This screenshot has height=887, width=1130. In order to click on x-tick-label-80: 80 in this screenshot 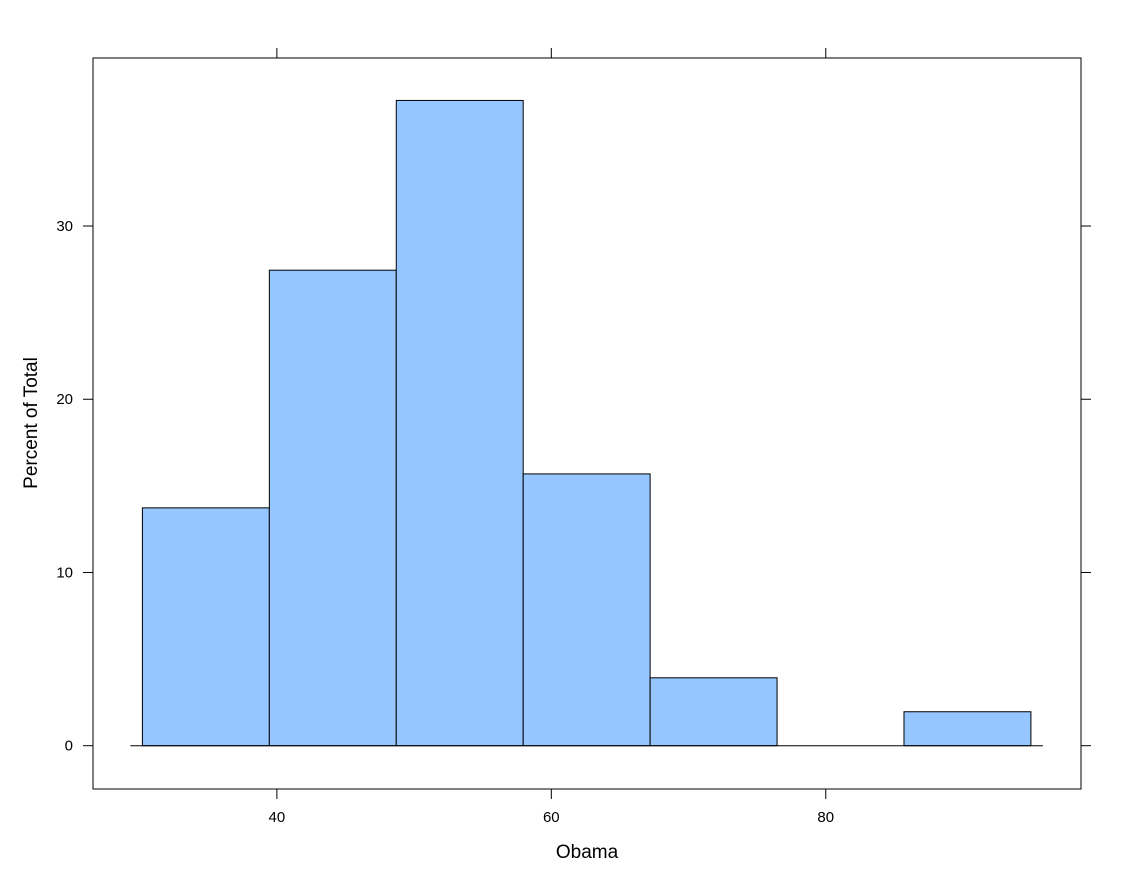, I will do `click(825, 817)`.